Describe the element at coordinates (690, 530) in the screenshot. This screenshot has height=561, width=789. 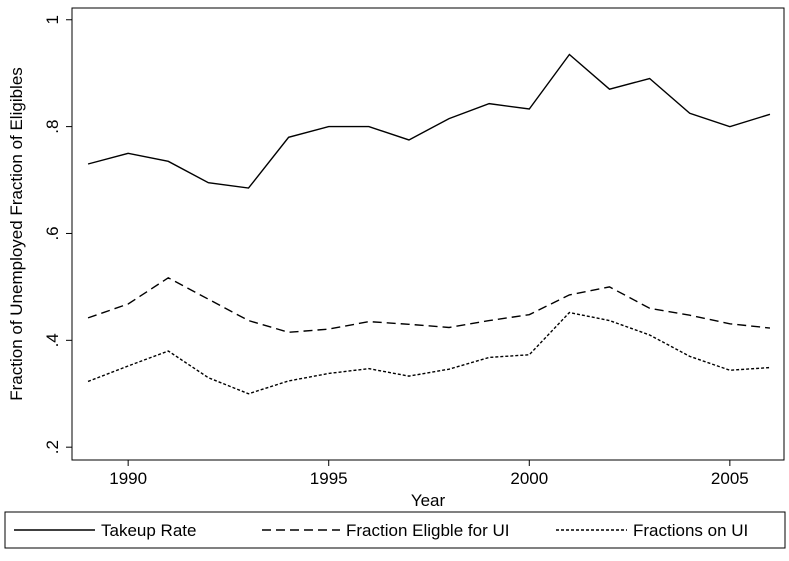
I see `legend-label: Fractions on UI` at that location.